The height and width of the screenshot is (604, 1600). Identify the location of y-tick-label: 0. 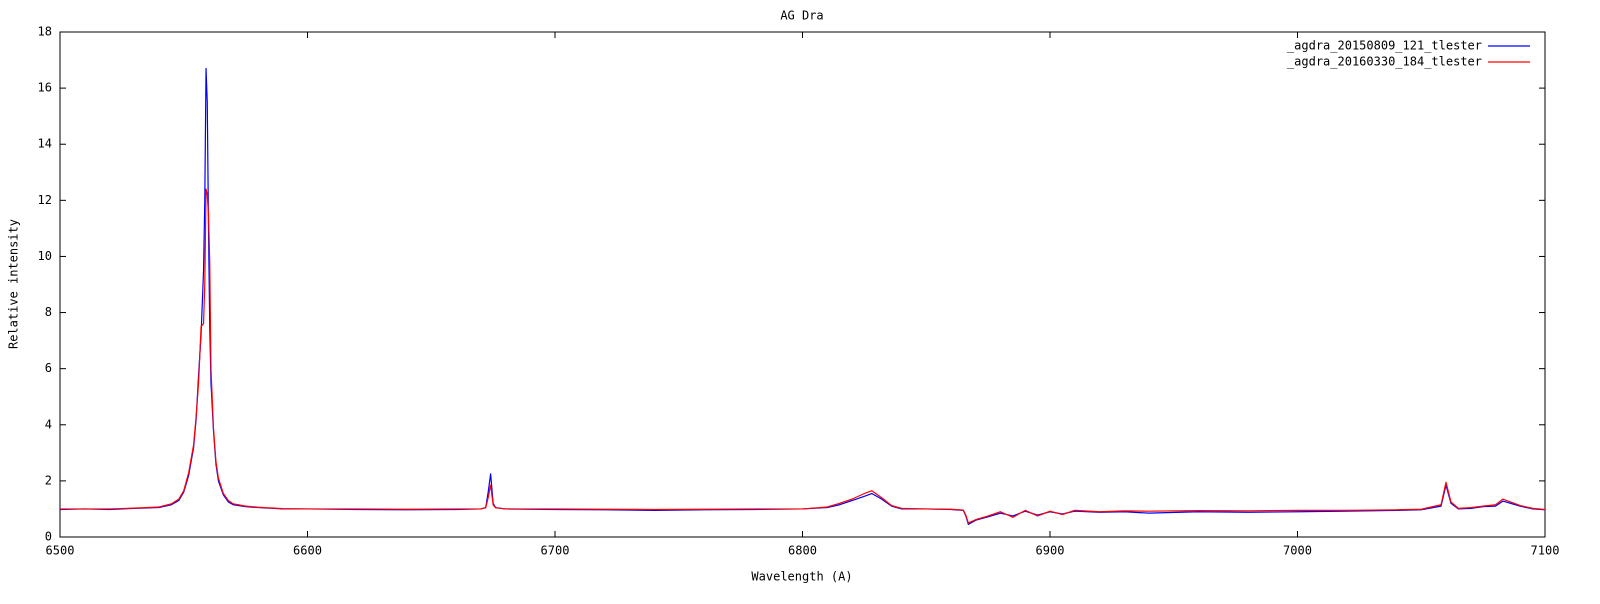
(48, 537).